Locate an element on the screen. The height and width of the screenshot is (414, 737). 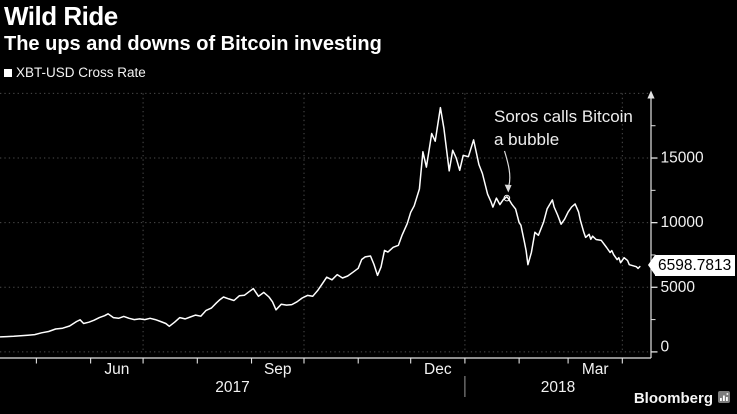
y-tick-label: 10000 is located at coordinates (682, 222).